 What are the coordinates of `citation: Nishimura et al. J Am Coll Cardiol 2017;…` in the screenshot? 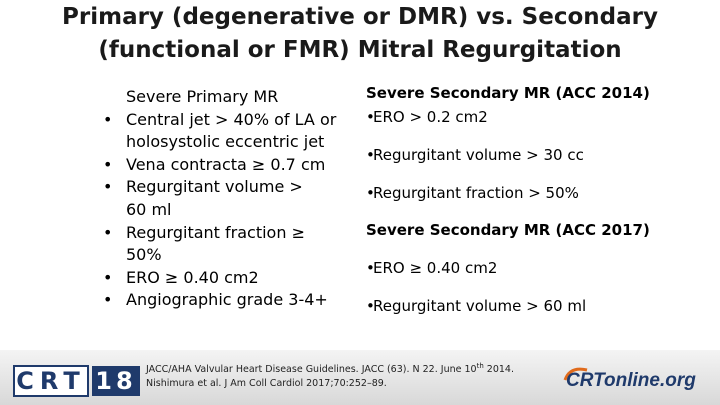 It's located at (266, 383).